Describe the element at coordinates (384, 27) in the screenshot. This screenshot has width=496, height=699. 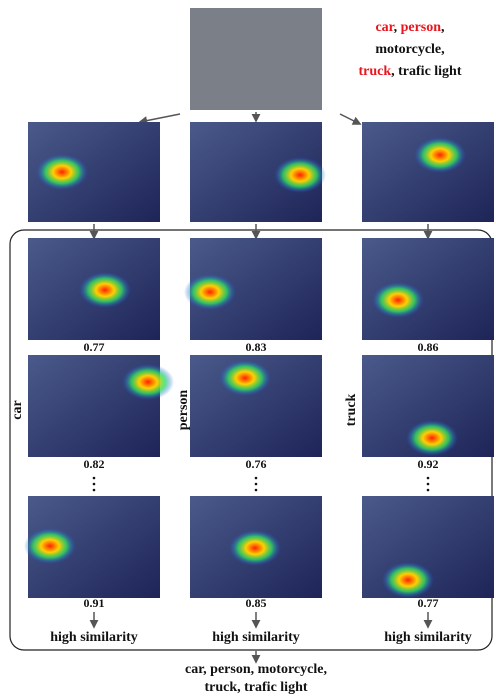
I see `label-text: car` at that location.